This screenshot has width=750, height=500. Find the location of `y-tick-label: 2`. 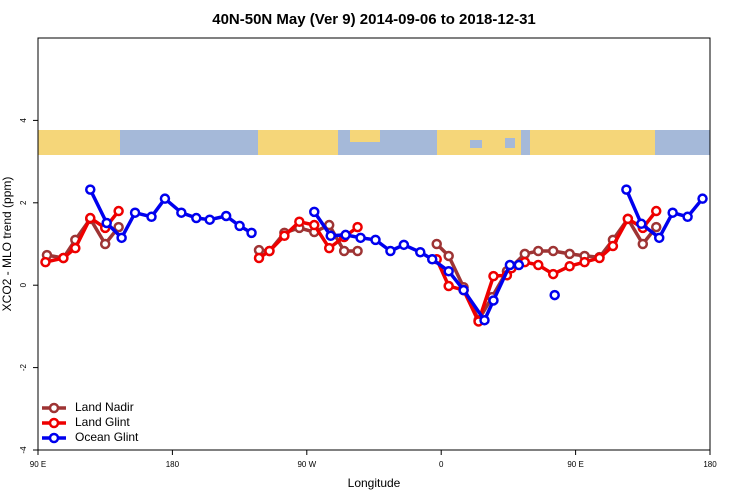

y-tick-label: 2 is located at coordinates (23, 202).